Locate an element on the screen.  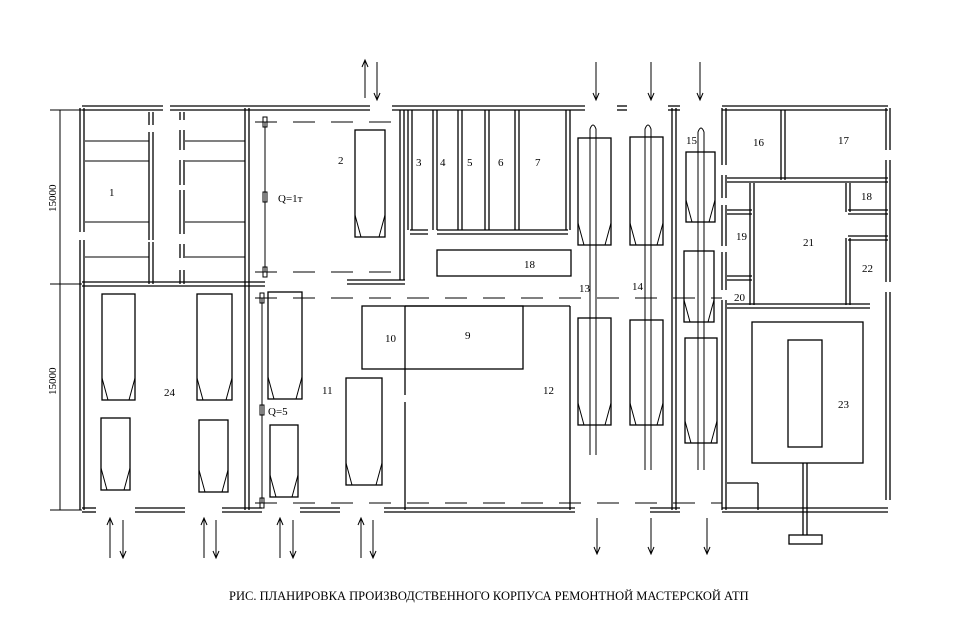
room-label-19: 19 is located at coordinates (742, 237).